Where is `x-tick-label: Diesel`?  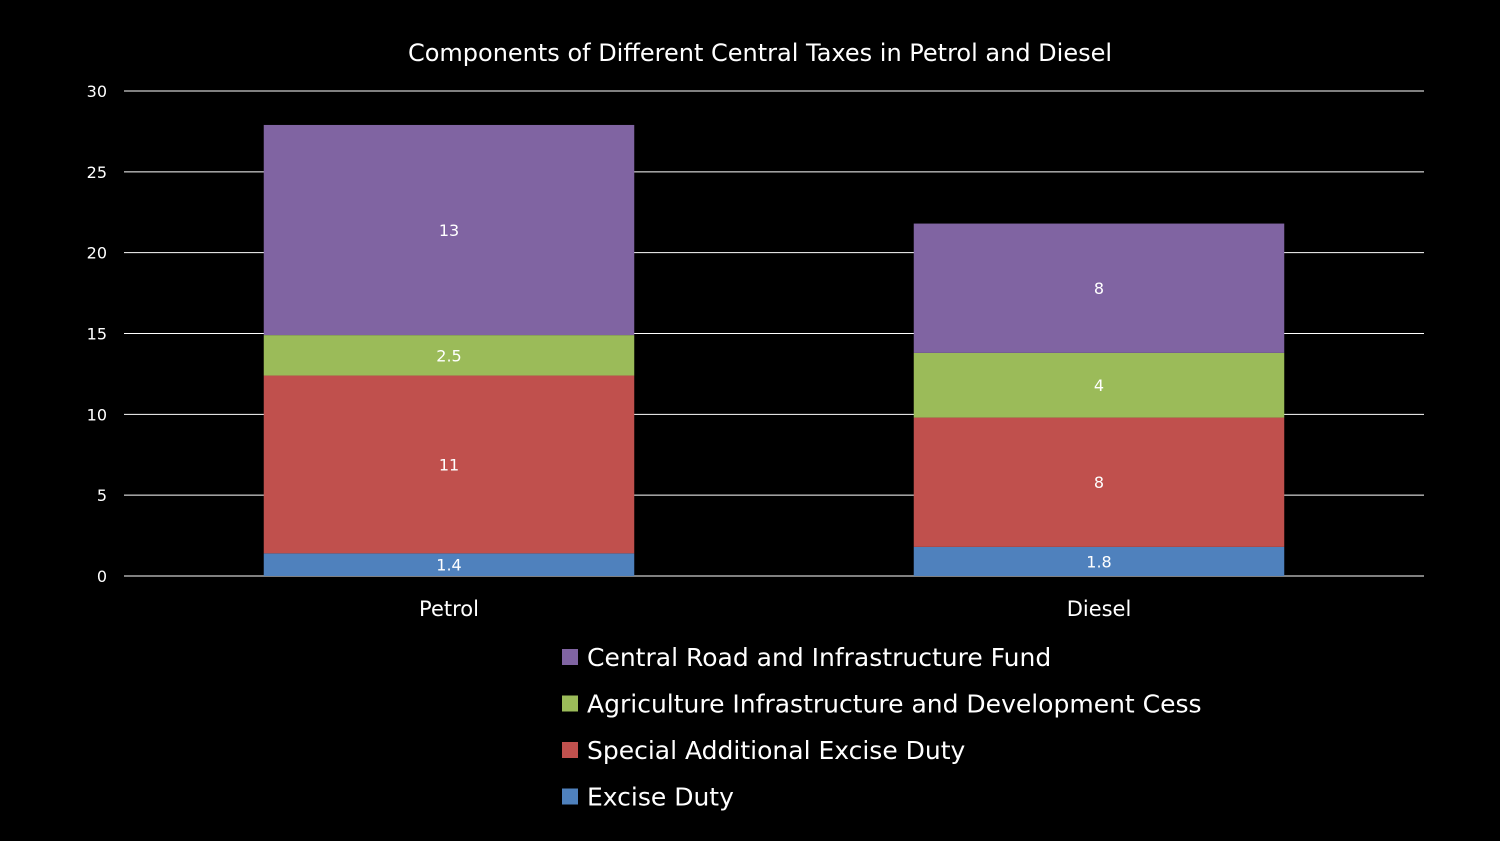 x-tick-label: Diesel is located at coordinates (1099, 609).